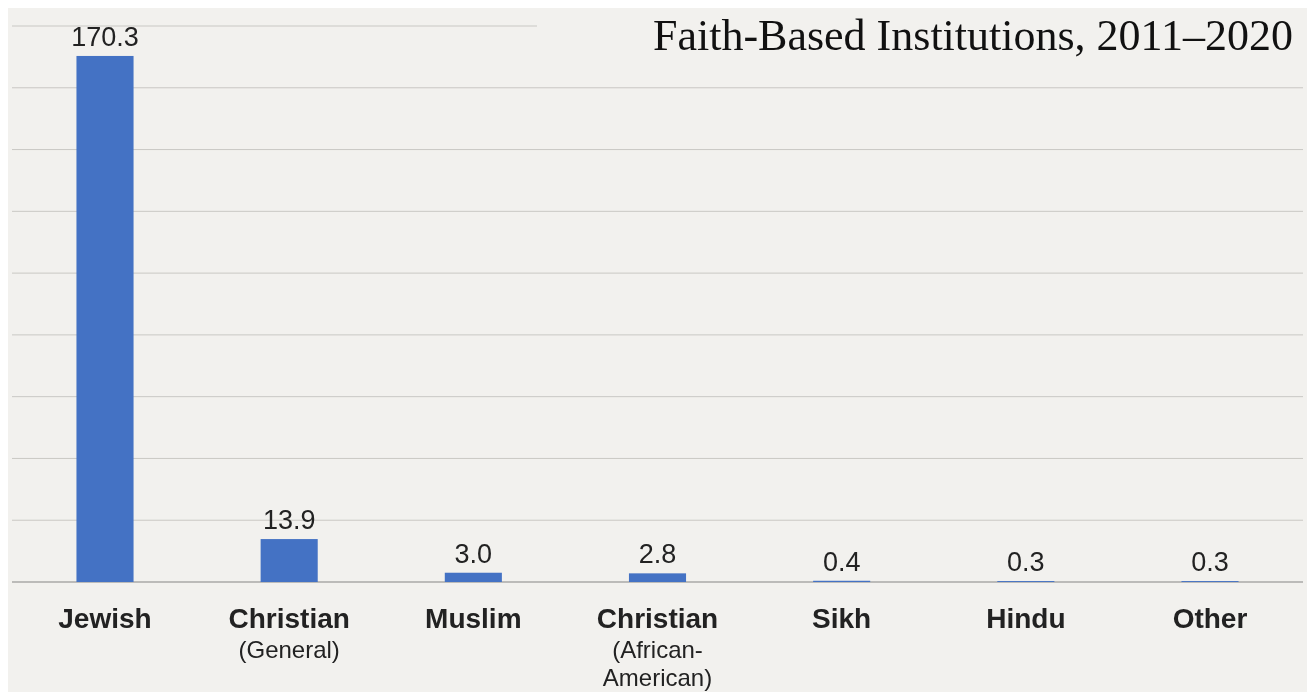 The width and height of the screenshot is (1315, 700). Describe the element at coordinates (842, 618) in the screenshot. I see `x-tick-label: Sikh` at that location.